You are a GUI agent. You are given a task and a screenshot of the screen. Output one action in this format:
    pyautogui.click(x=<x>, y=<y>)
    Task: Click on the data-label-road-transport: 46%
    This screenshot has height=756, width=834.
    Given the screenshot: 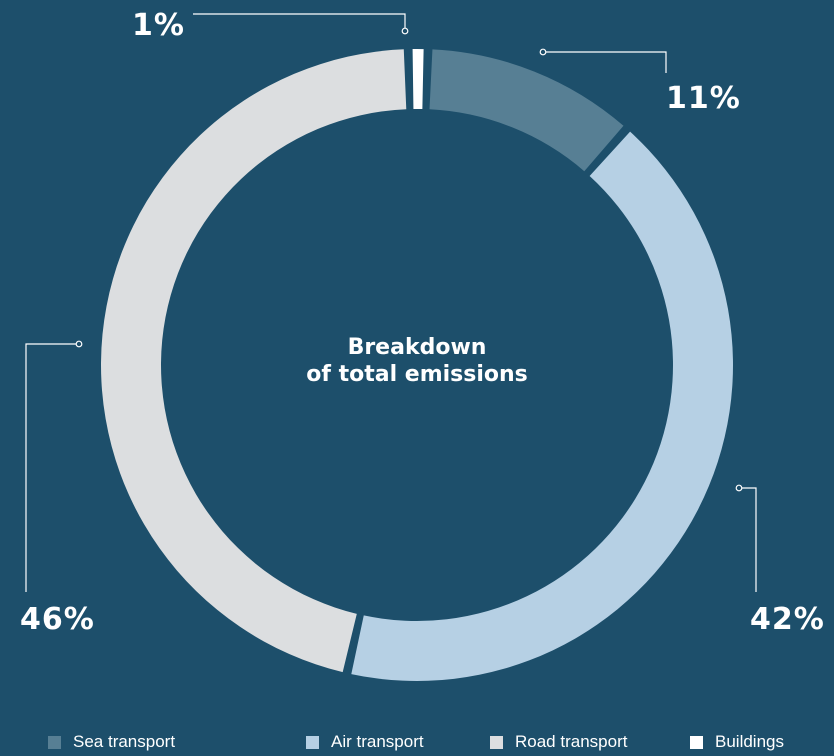 What is the action you would take?
    pyautogui.click(x=57, y=619)
    